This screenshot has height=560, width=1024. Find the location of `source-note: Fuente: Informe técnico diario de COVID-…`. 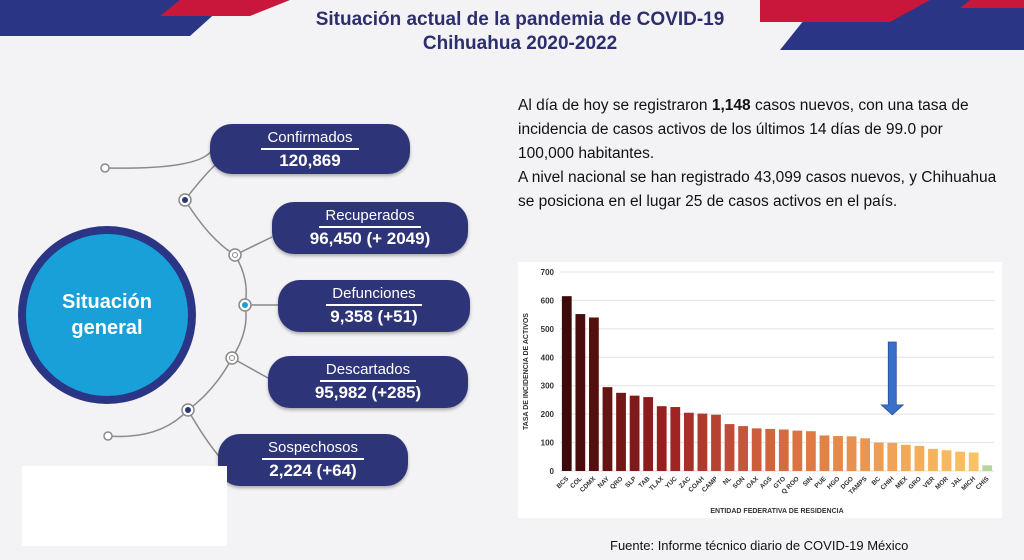

source-note: Fuente: Informe técnico diario de COVID-… is located at coordinates (759, 545).